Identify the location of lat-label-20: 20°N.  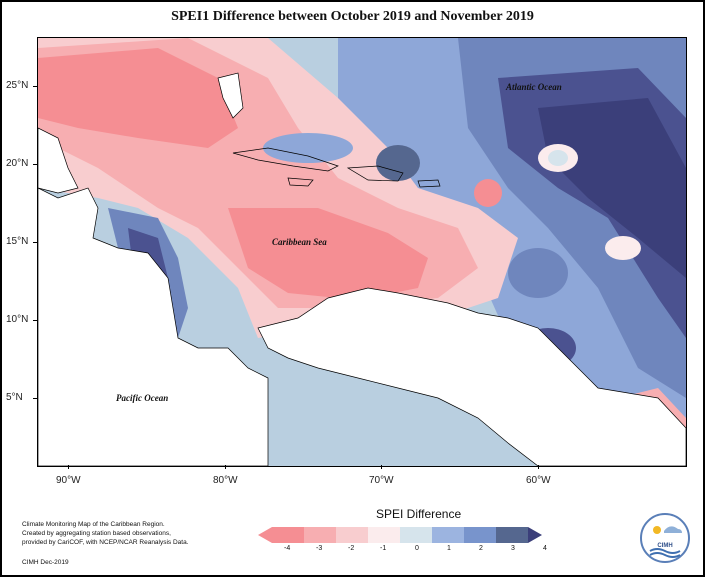
(17, 163).